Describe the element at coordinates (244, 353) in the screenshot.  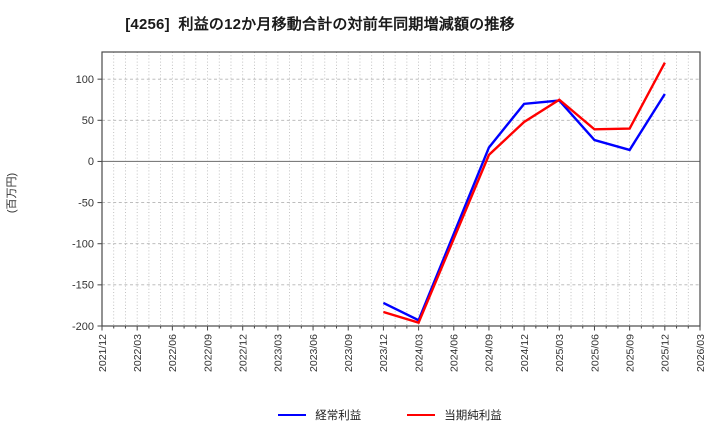
I see `x-tick-label: 2022/12` at that location.